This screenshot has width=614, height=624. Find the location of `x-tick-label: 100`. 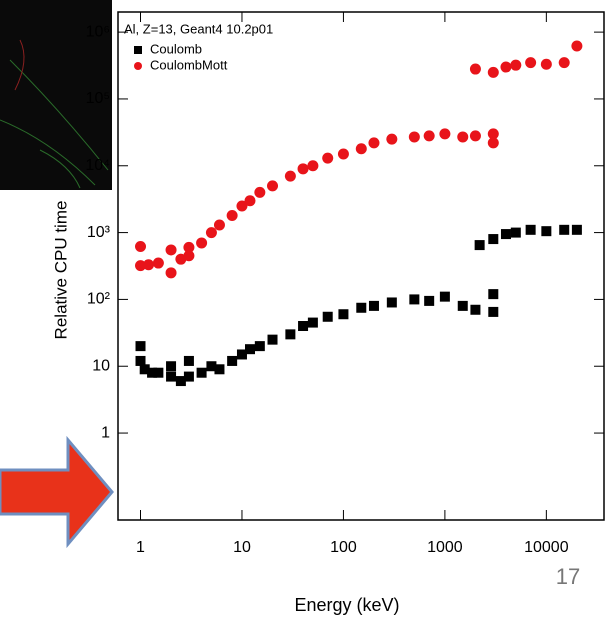

x-tick-label: 100 is located at coordinates (343, 547).